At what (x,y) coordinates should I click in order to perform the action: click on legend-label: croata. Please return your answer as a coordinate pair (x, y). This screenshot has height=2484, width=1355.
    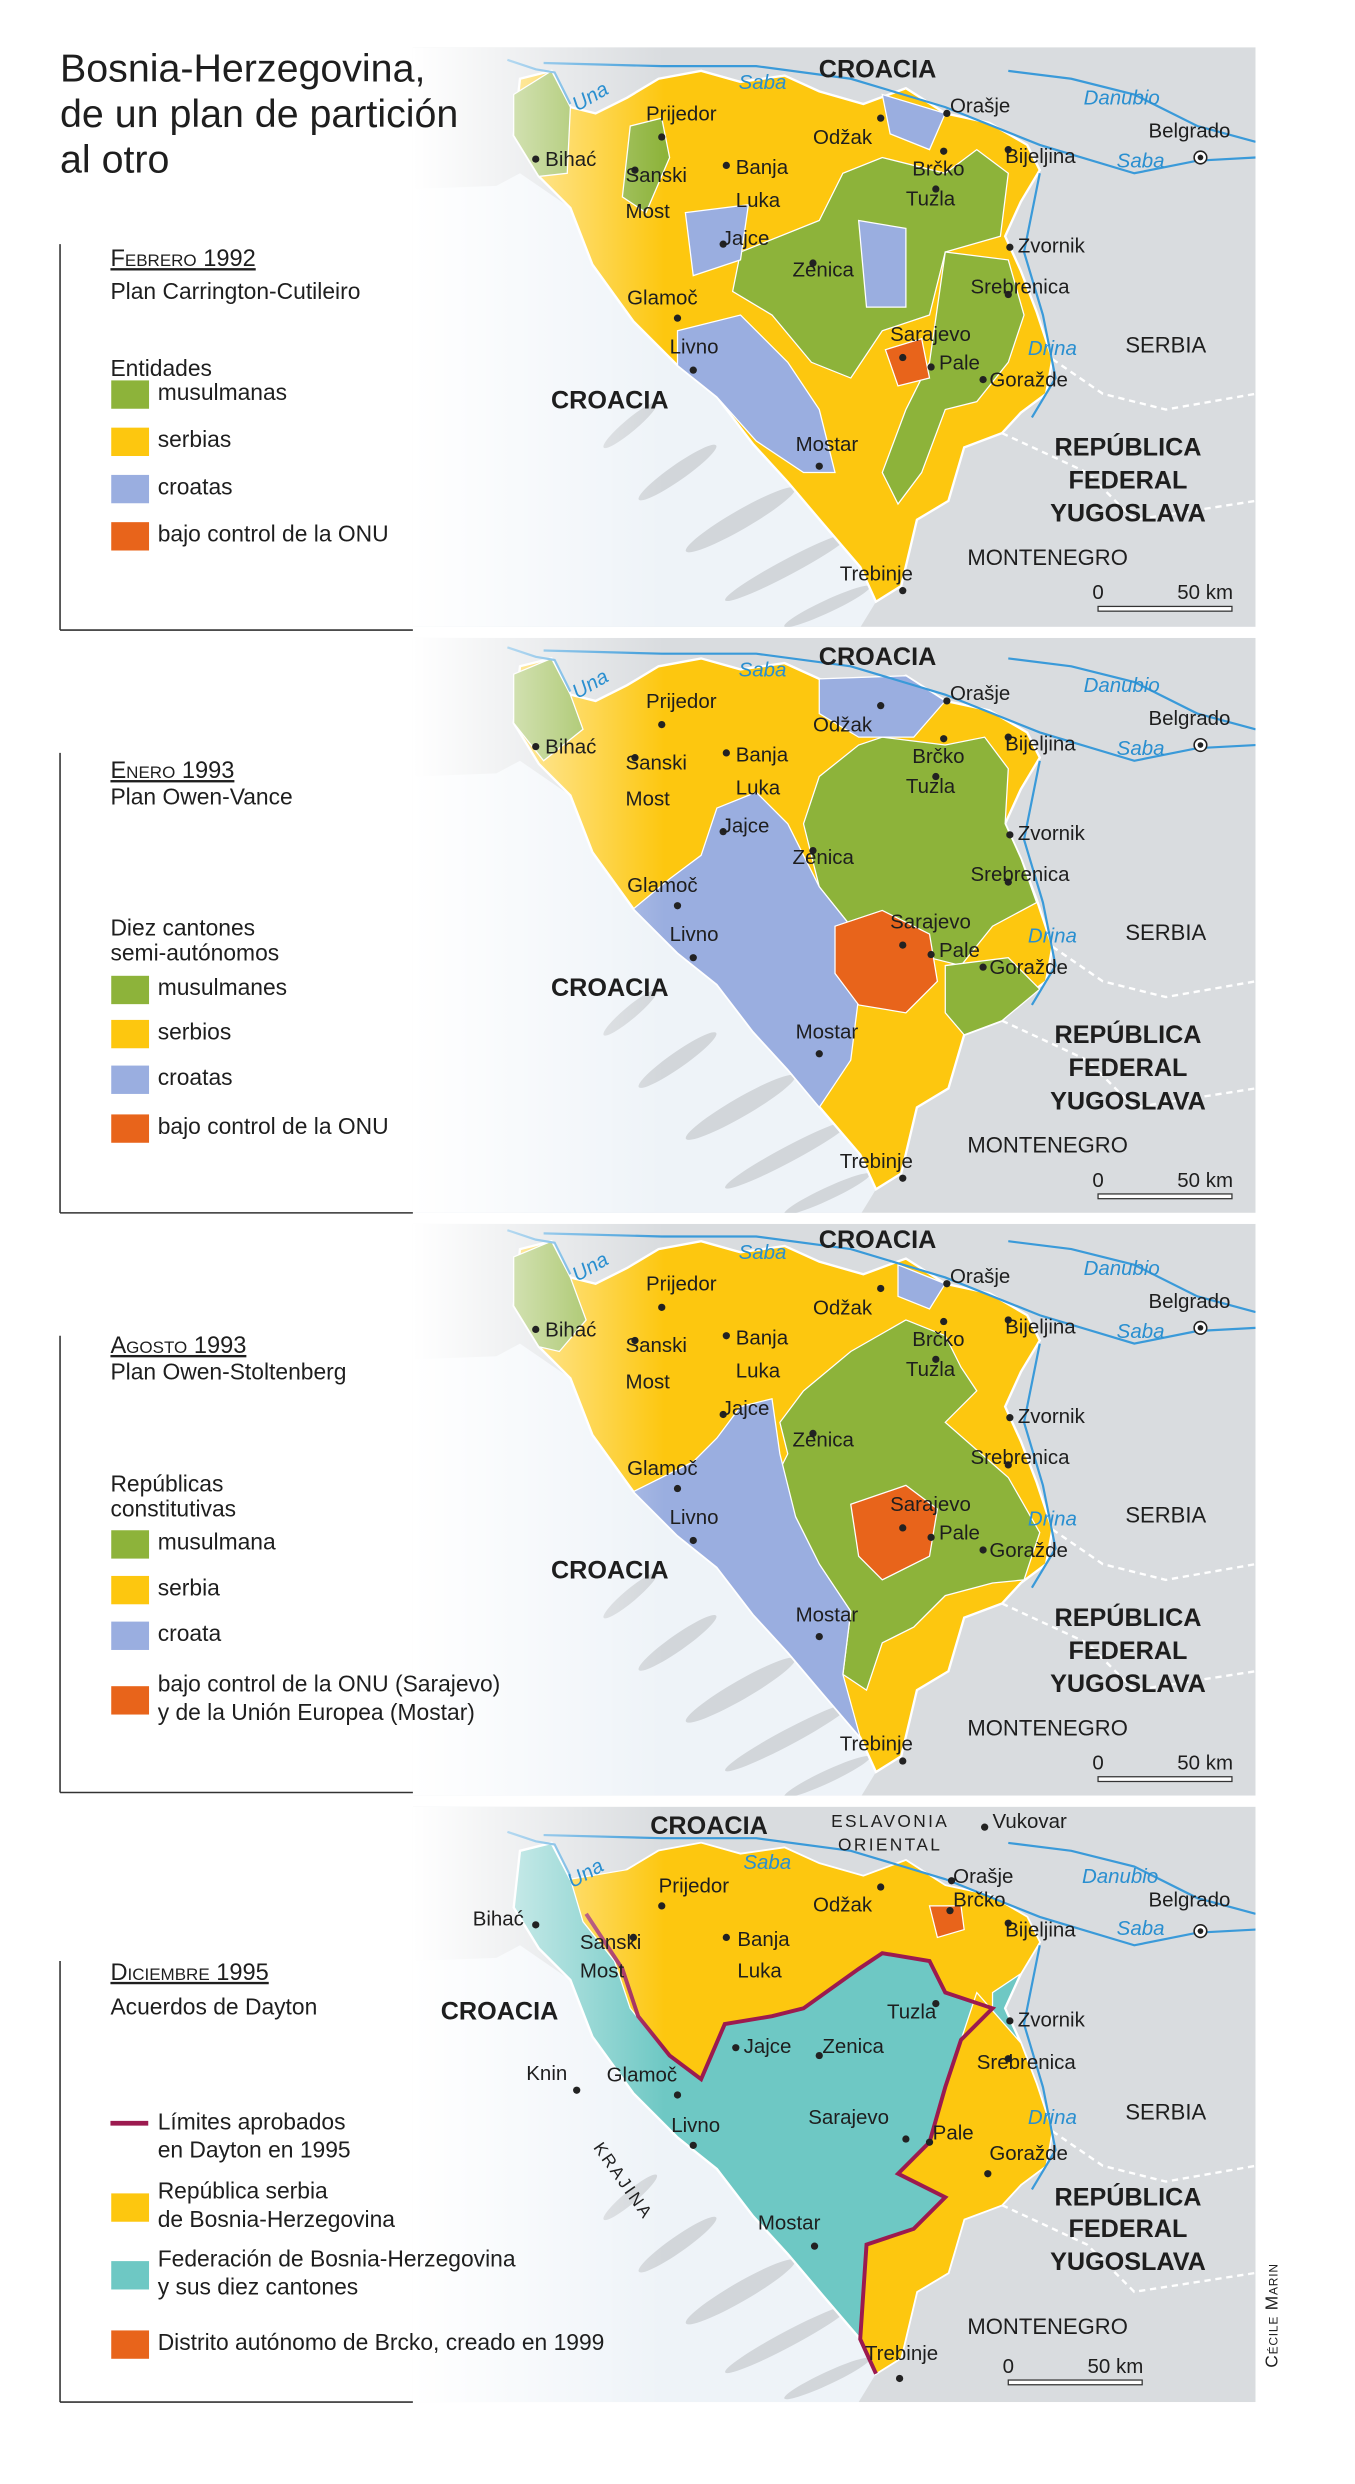
    Looking at the image, I should click on (190, 1633).